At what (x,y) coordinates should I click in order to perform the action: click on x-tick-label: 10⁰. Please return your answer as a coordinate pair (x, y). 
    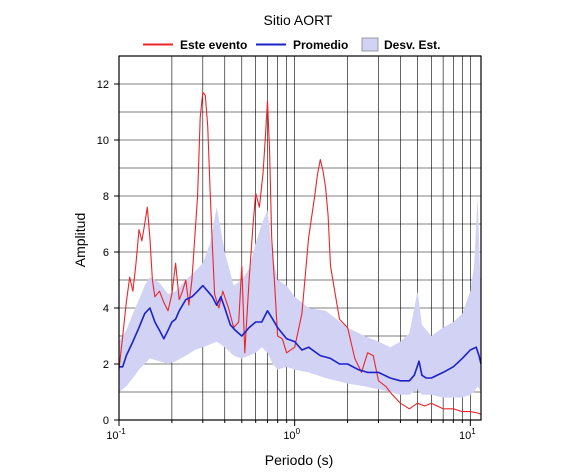
    Looking at the image, I should click on (291, 434).